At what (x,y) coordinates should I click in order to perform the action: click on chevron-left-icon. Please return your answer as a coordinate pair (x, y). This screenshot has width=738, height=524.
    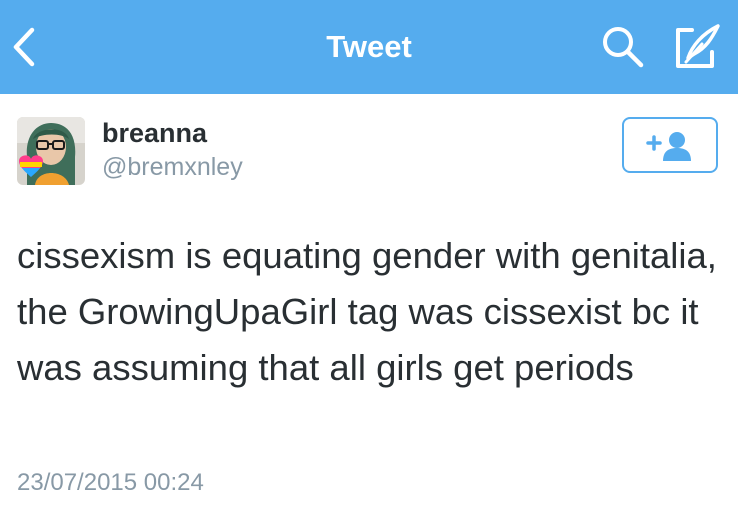
    Looking at the image, I should click on (24, 47).